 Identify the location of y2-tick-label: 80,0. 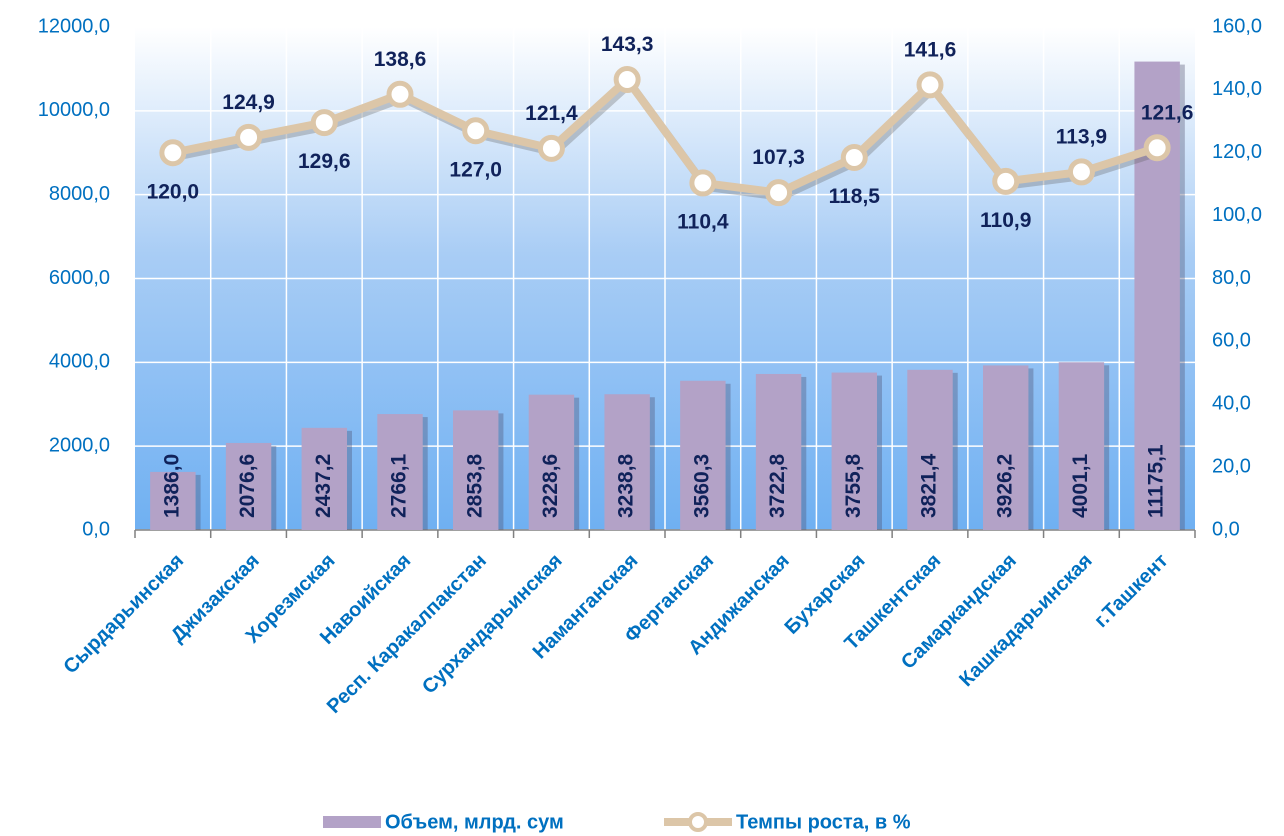
(1231, 278).